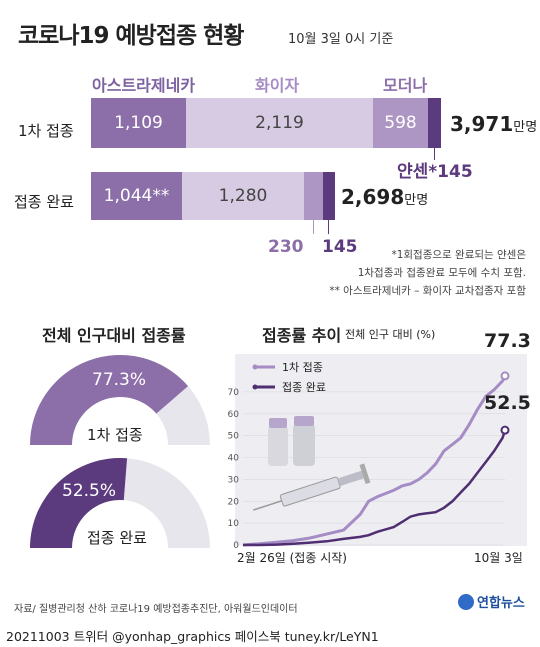 Image resolution: width=540 pixels, height=647 pixels. I want to click on gauge-complete-label: 접종 완료, so click(117, 538).